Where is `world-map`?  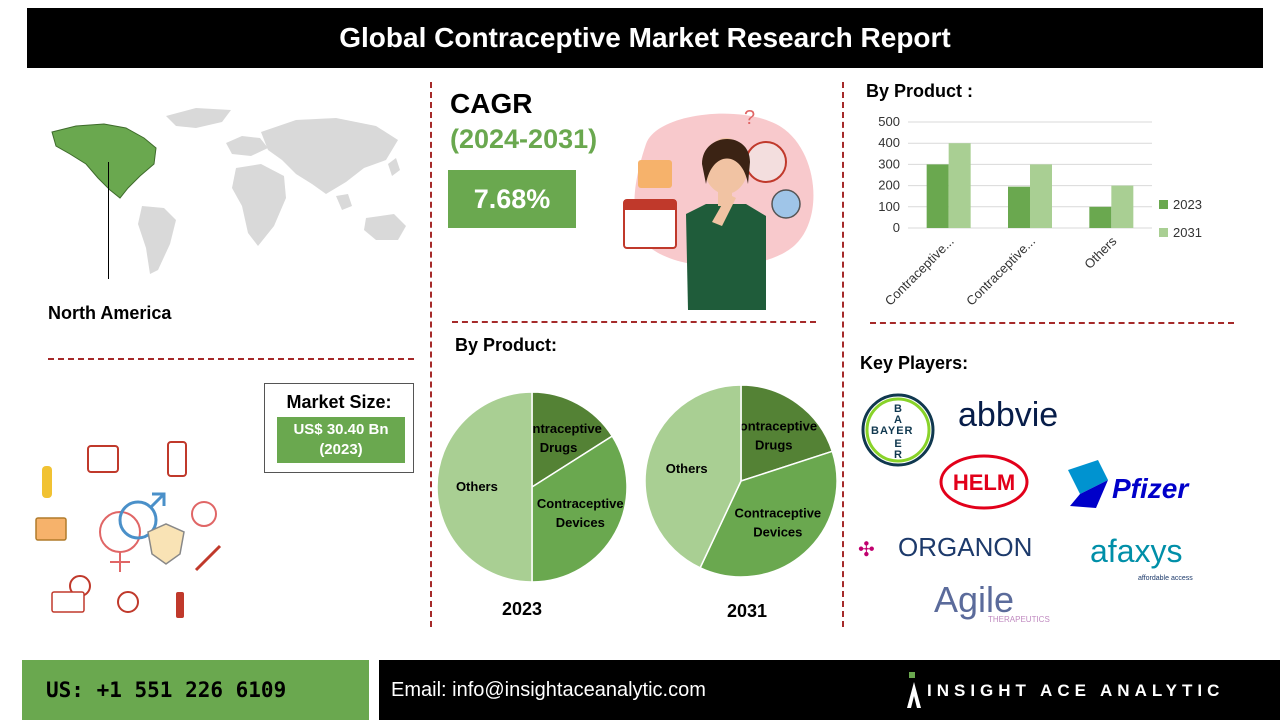 world-map is located at coordinates (228, 191).